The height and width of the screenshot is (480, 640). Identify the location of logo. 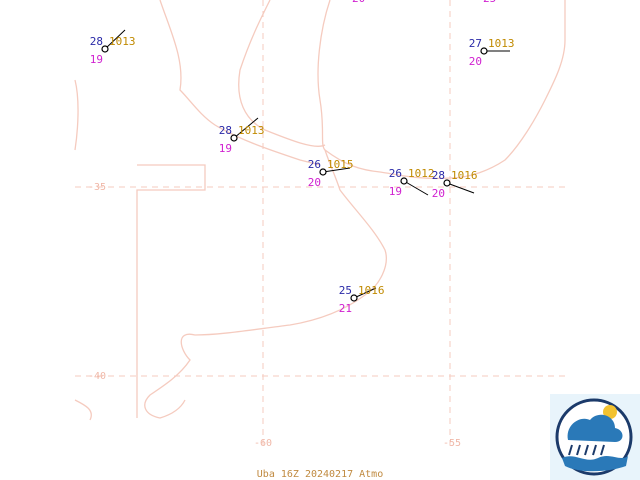
(595, 437).